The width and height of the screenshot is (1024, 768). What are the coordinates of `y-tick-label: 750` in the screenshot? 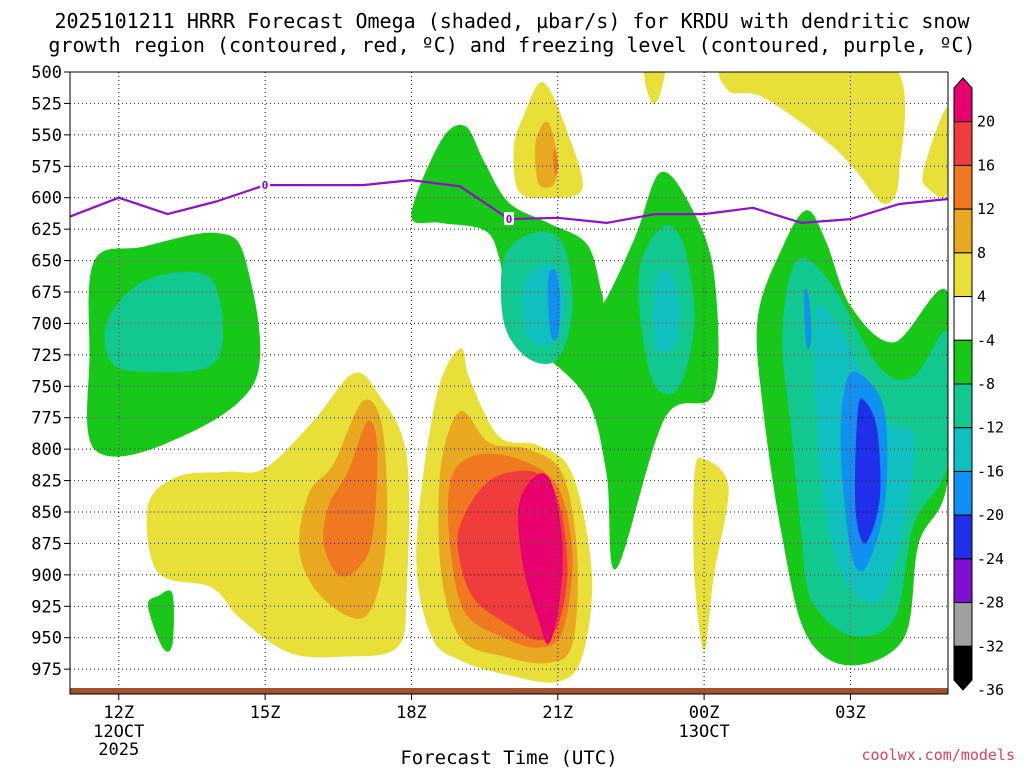 It's located at (46, 387).